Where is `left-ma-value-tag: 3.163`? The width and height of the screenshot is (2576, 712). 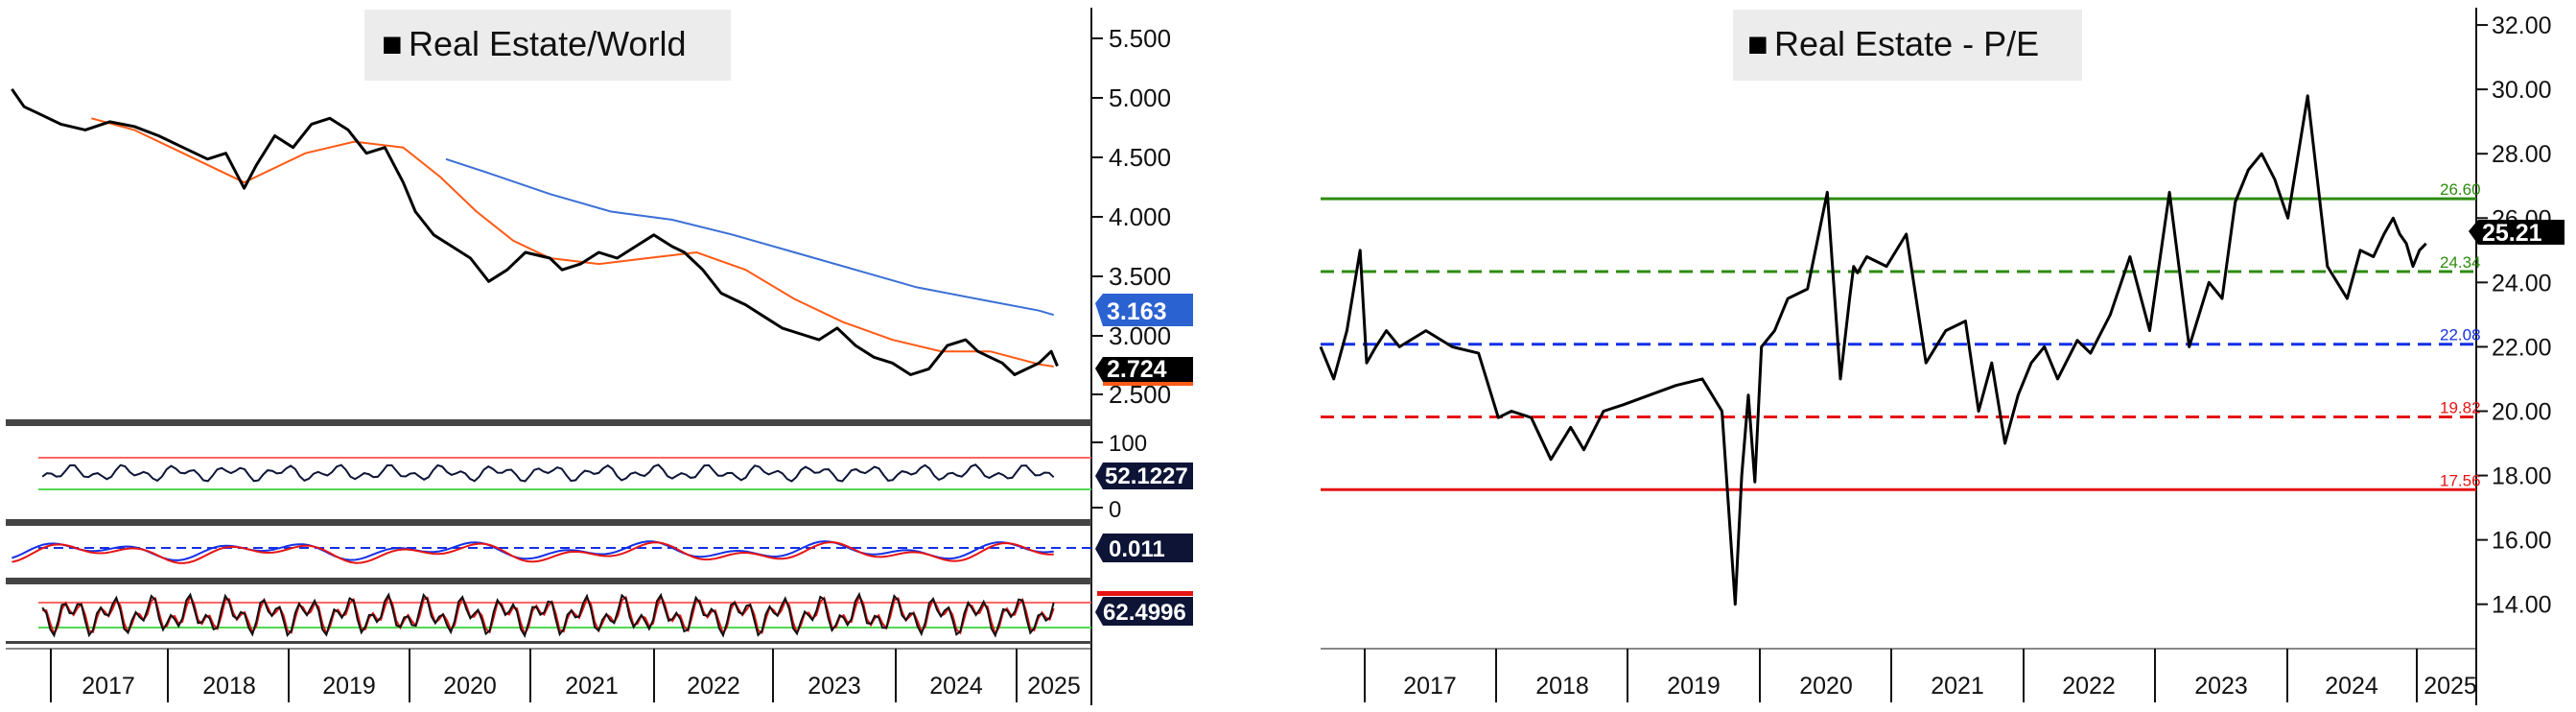
left-ma-value-tag: 3.163 is located at coordinates (1144, 310).